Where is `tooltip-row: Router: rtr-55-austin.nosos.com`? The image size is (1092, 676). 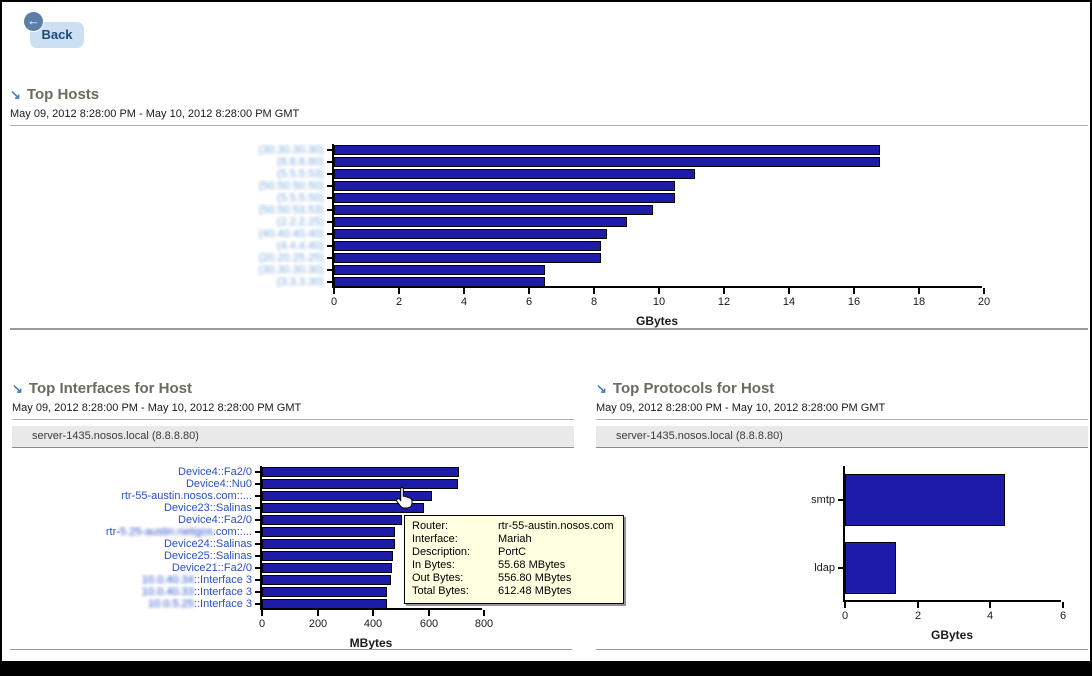
tooltip-row: Router: rtr-55-austin.nosos.com is located at coordinates (514, 526).